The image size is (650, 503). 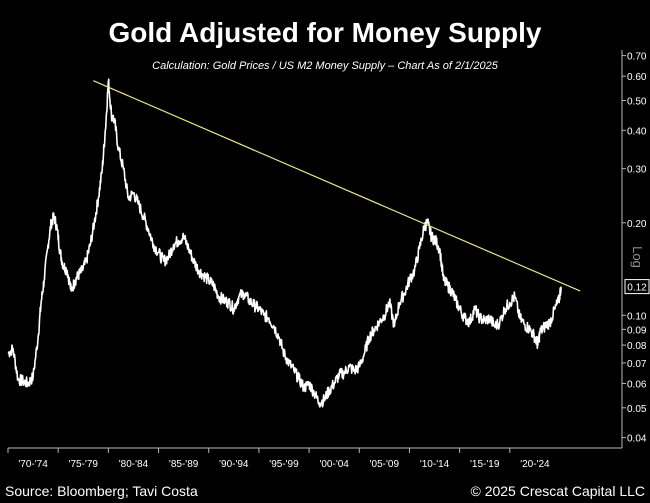 I want to click on y-tick-label: 0.06, so click(x=637, y=384).